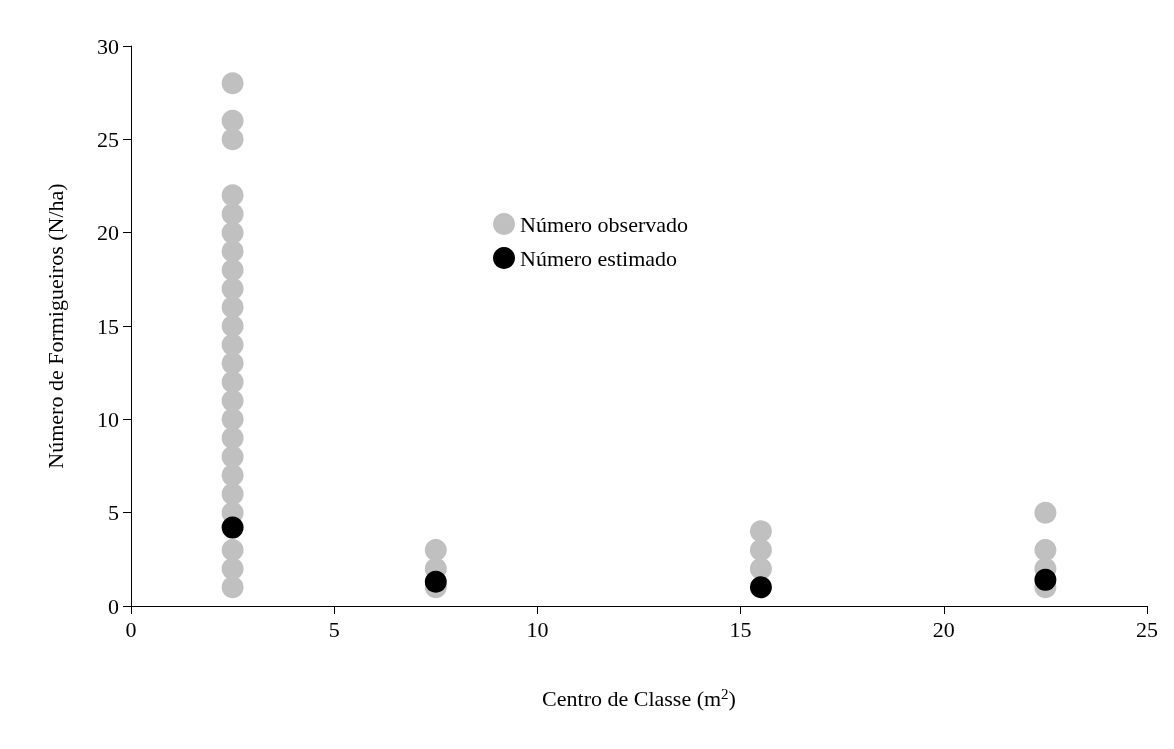 The height and width of the screenshot is (749, 1174). I want to click on x-tick-label: 10, so click(537, 629).